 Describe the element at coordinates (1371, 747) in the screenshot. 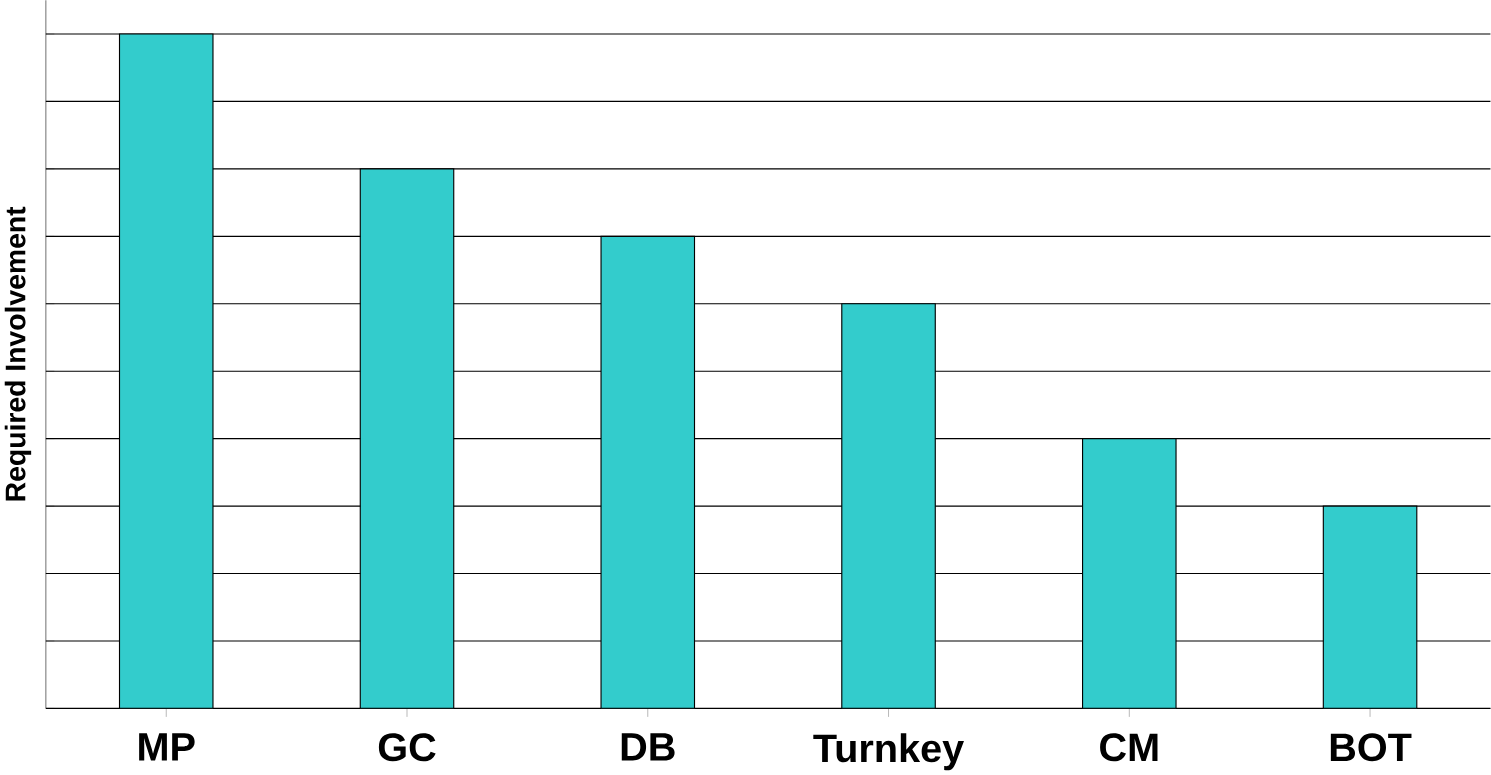

I see `x-tick-label: BOT` at that location.